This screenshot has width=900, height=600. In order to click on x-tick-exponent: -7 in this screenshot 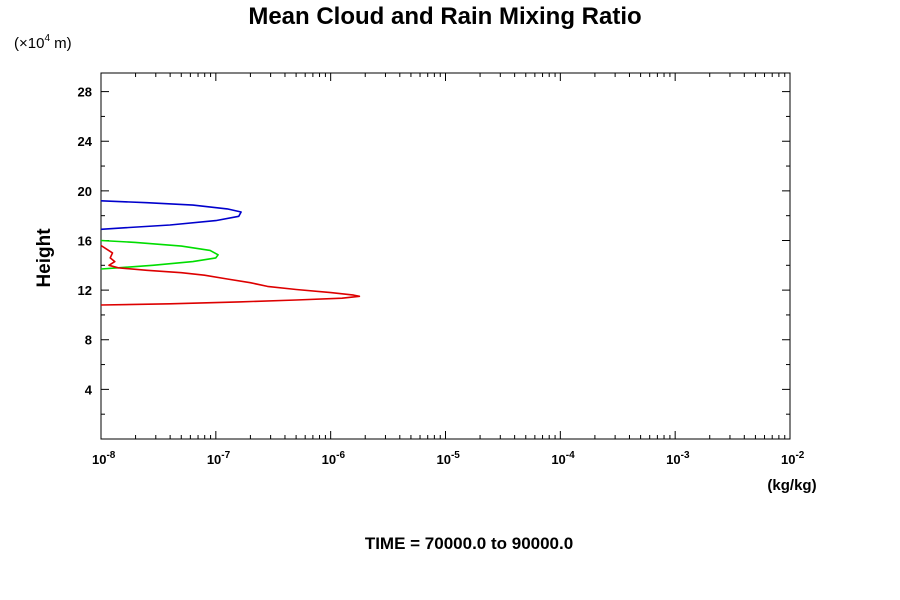, I will do `click(225, 455)`.